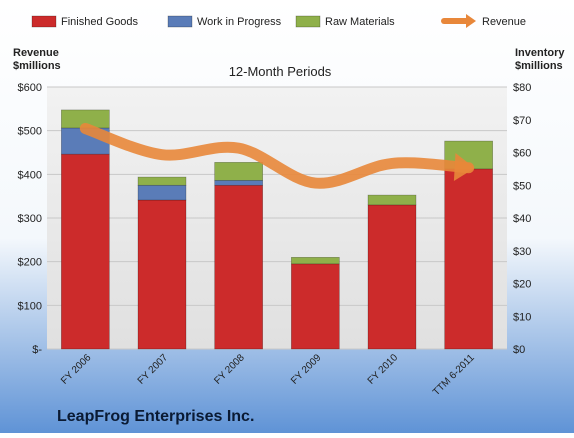 This screenshot has width=574, height=438. Describe the element at coordinates (30, 88) in the screenshot. I see `left-tick-label: $600` at that location.